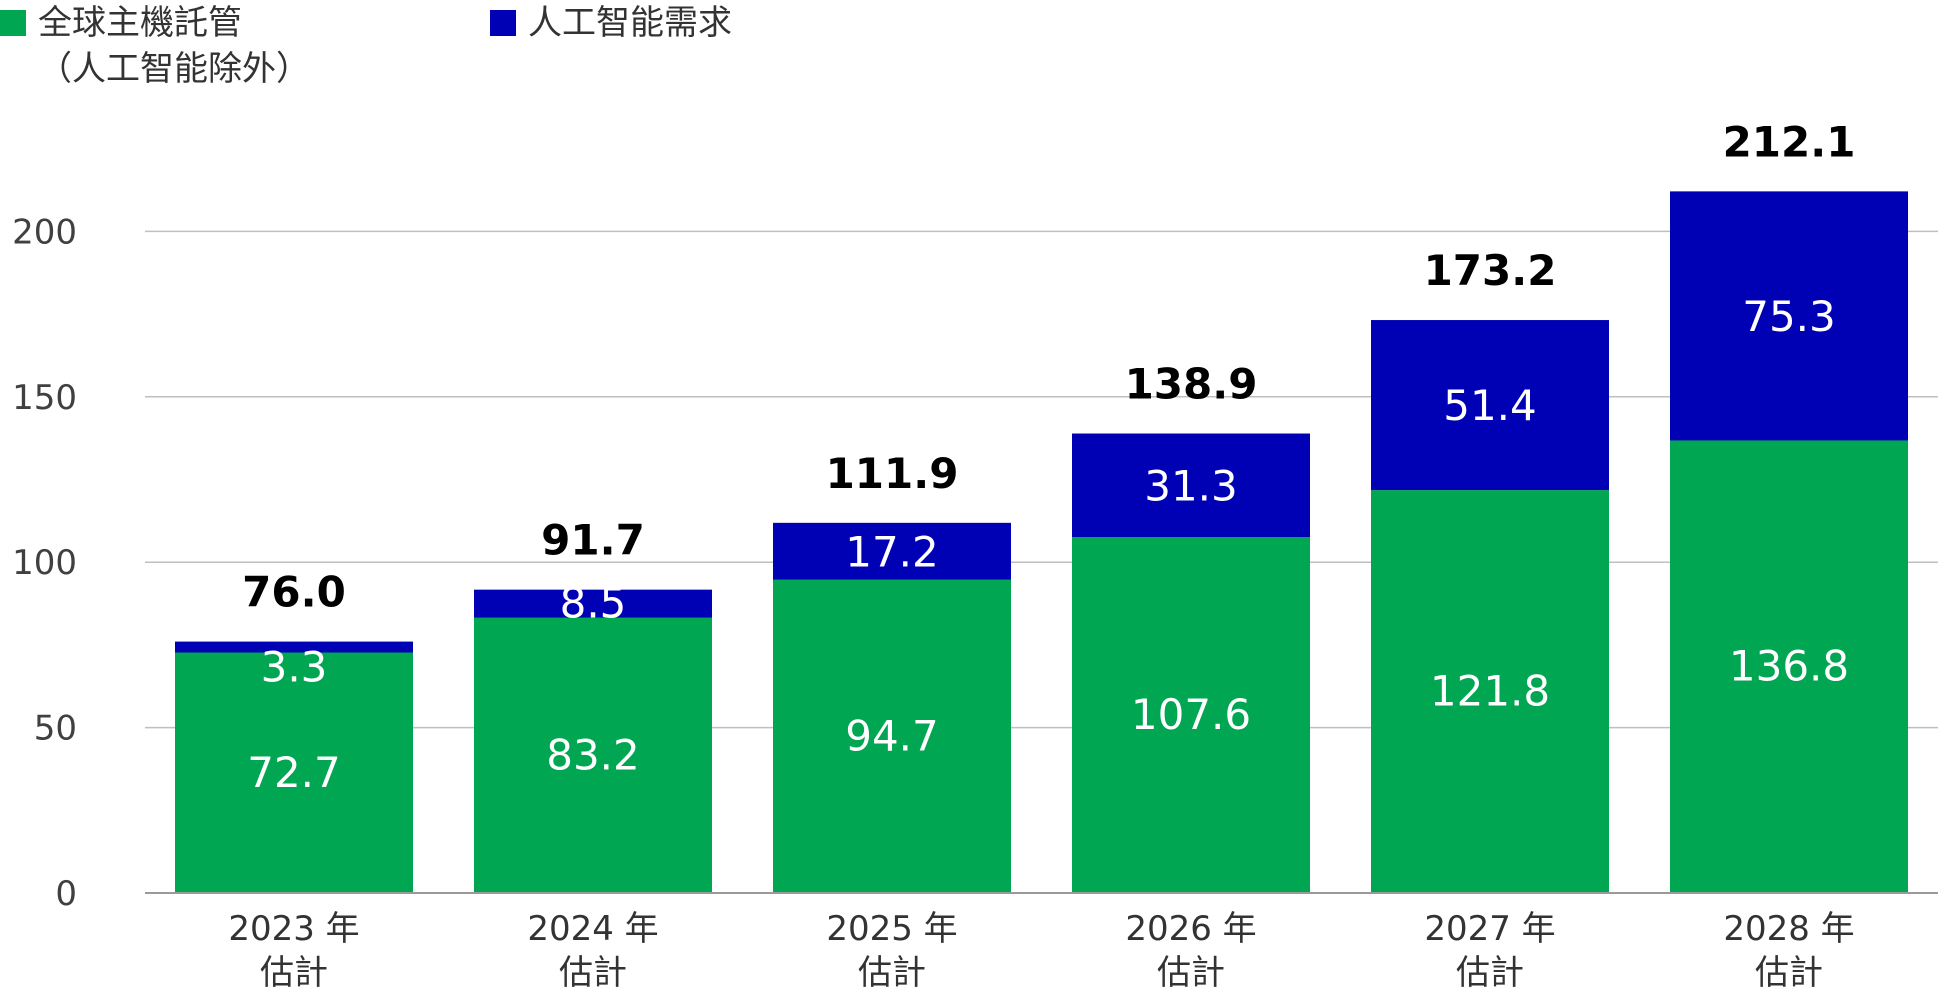 This screenshot has height=996, width=1938. I want to click on x-tick-label-year-3: 2026 年, so click(1190, 929).